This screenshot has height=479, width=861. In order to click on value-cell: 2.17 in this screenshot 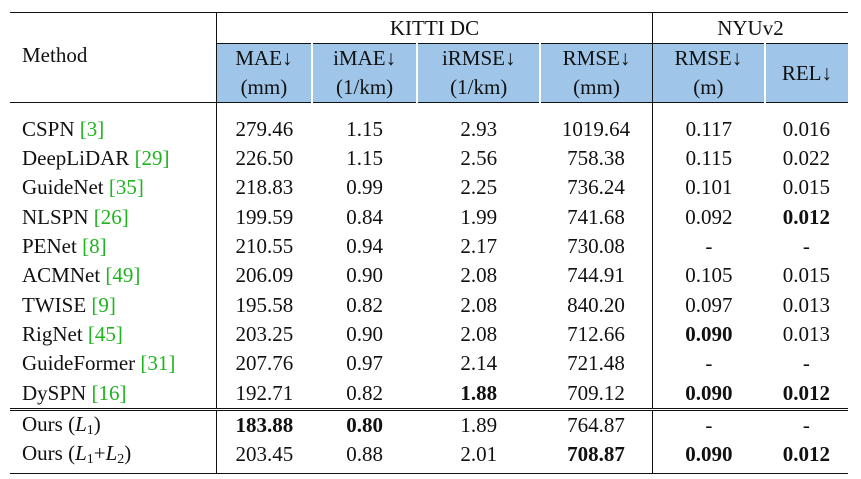, I will do `click(479, 246)`.